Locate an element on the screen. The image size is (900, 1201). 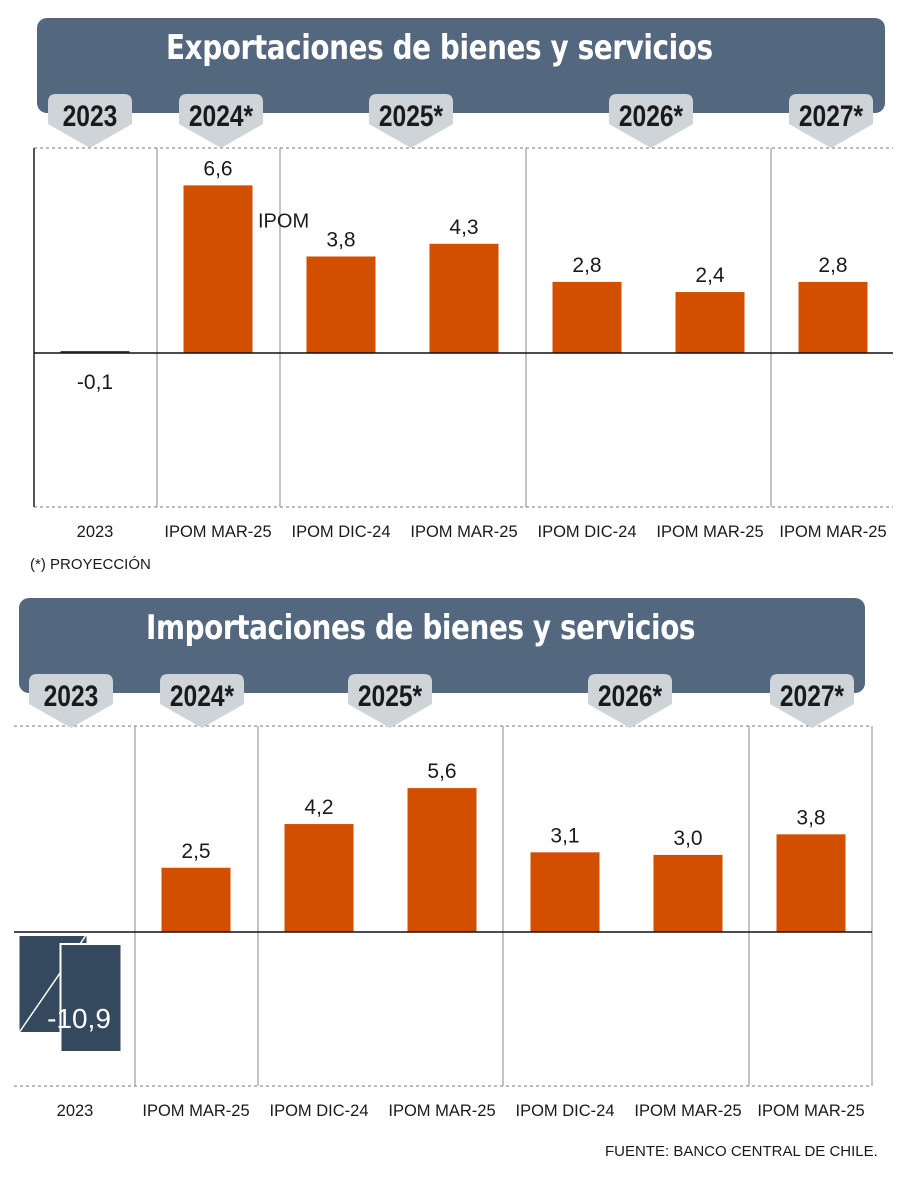
value-label-6: 3,8 is located at coordinates (810, 817).